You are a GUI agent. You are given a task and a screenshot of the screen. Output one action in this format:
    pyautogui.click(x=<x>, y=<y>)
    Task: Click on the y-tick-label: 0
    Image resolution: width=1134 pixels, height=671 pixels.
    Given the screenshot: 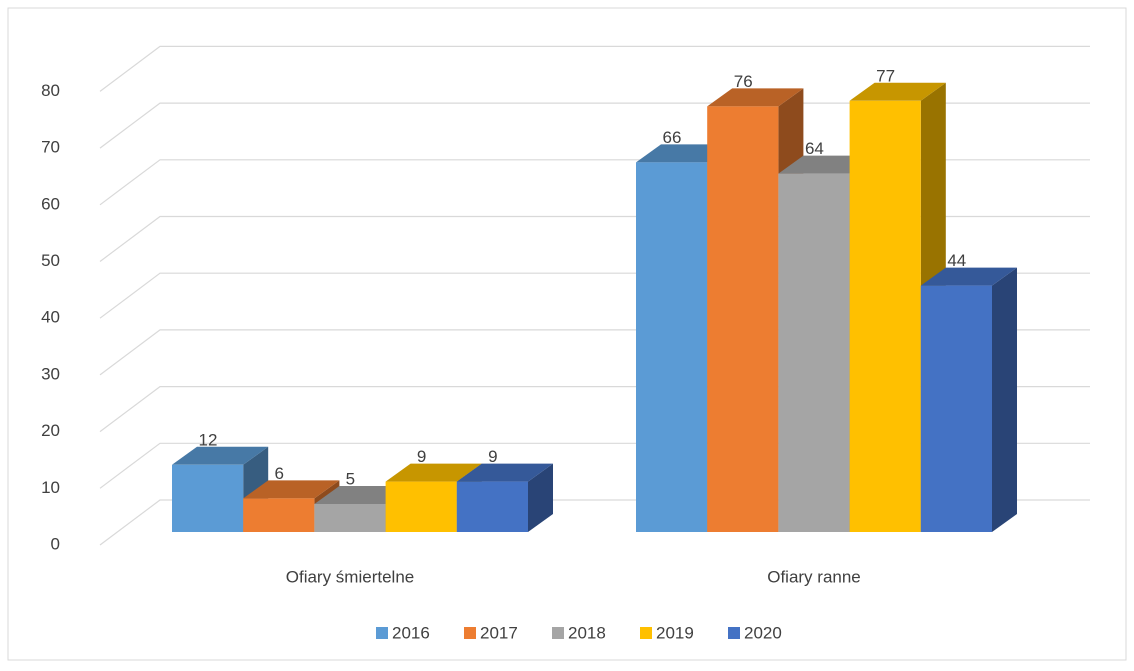 What is the action you would take?
    pyautogui.click(x=55, y=543)
    